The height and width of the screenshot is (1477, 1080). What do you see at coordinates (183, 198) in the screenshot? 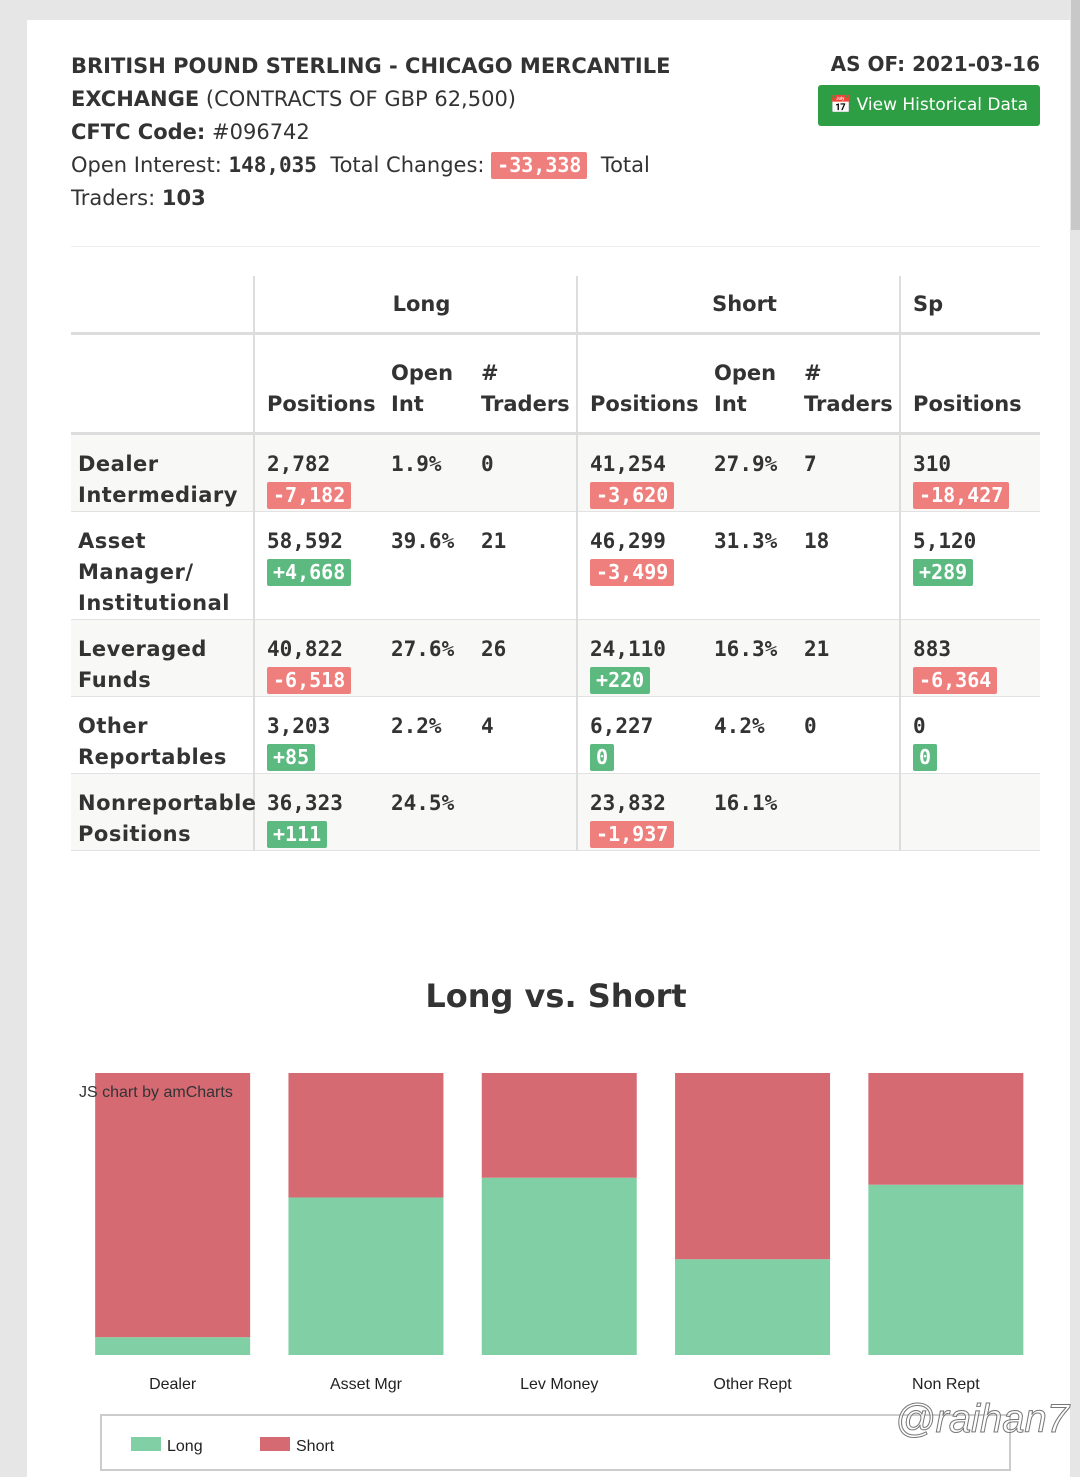
I see `tt: 103` at bounding box center [183, 198].